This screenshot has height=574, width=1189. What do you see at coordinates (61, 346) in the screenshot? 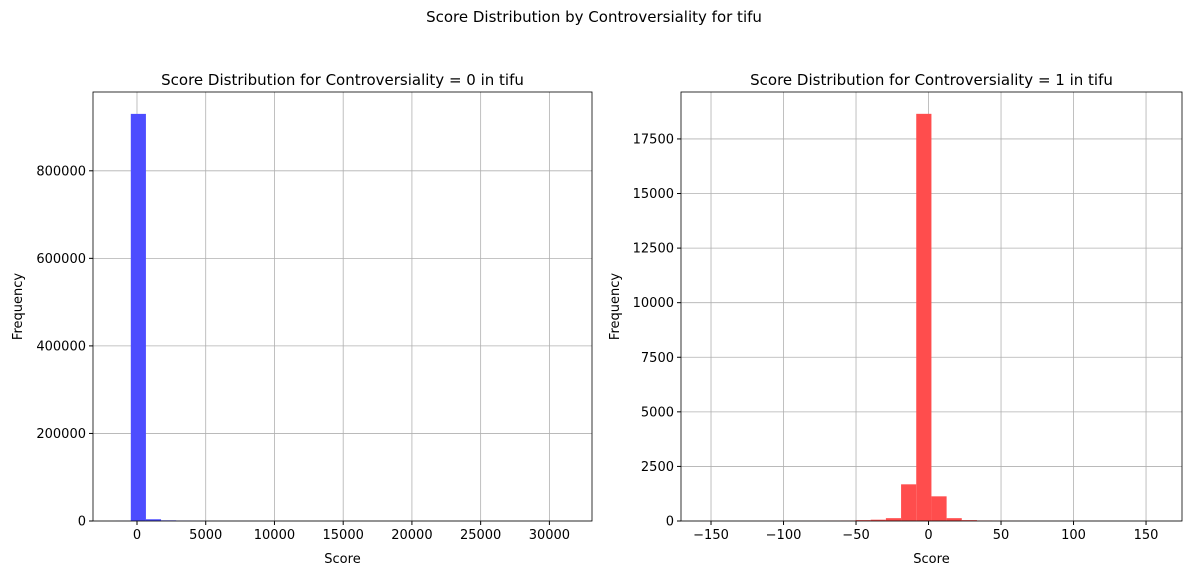
I see `y-tick-label: 400000` at bounding box center [61, 346].